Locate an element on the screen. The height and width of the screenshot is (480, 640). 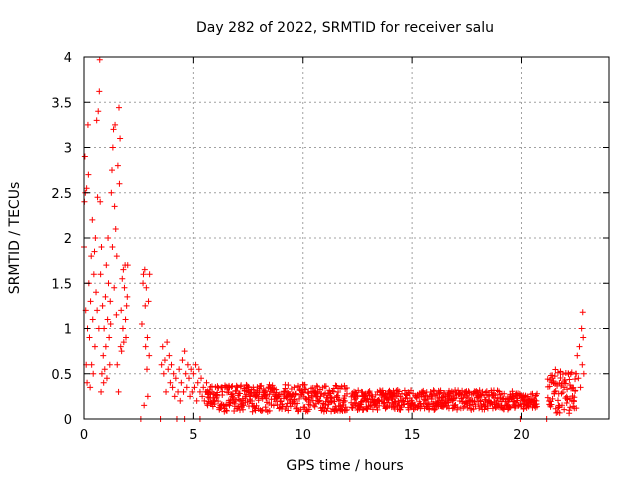
y-tick-label: 1.5 is located at coordinates (61, 284).